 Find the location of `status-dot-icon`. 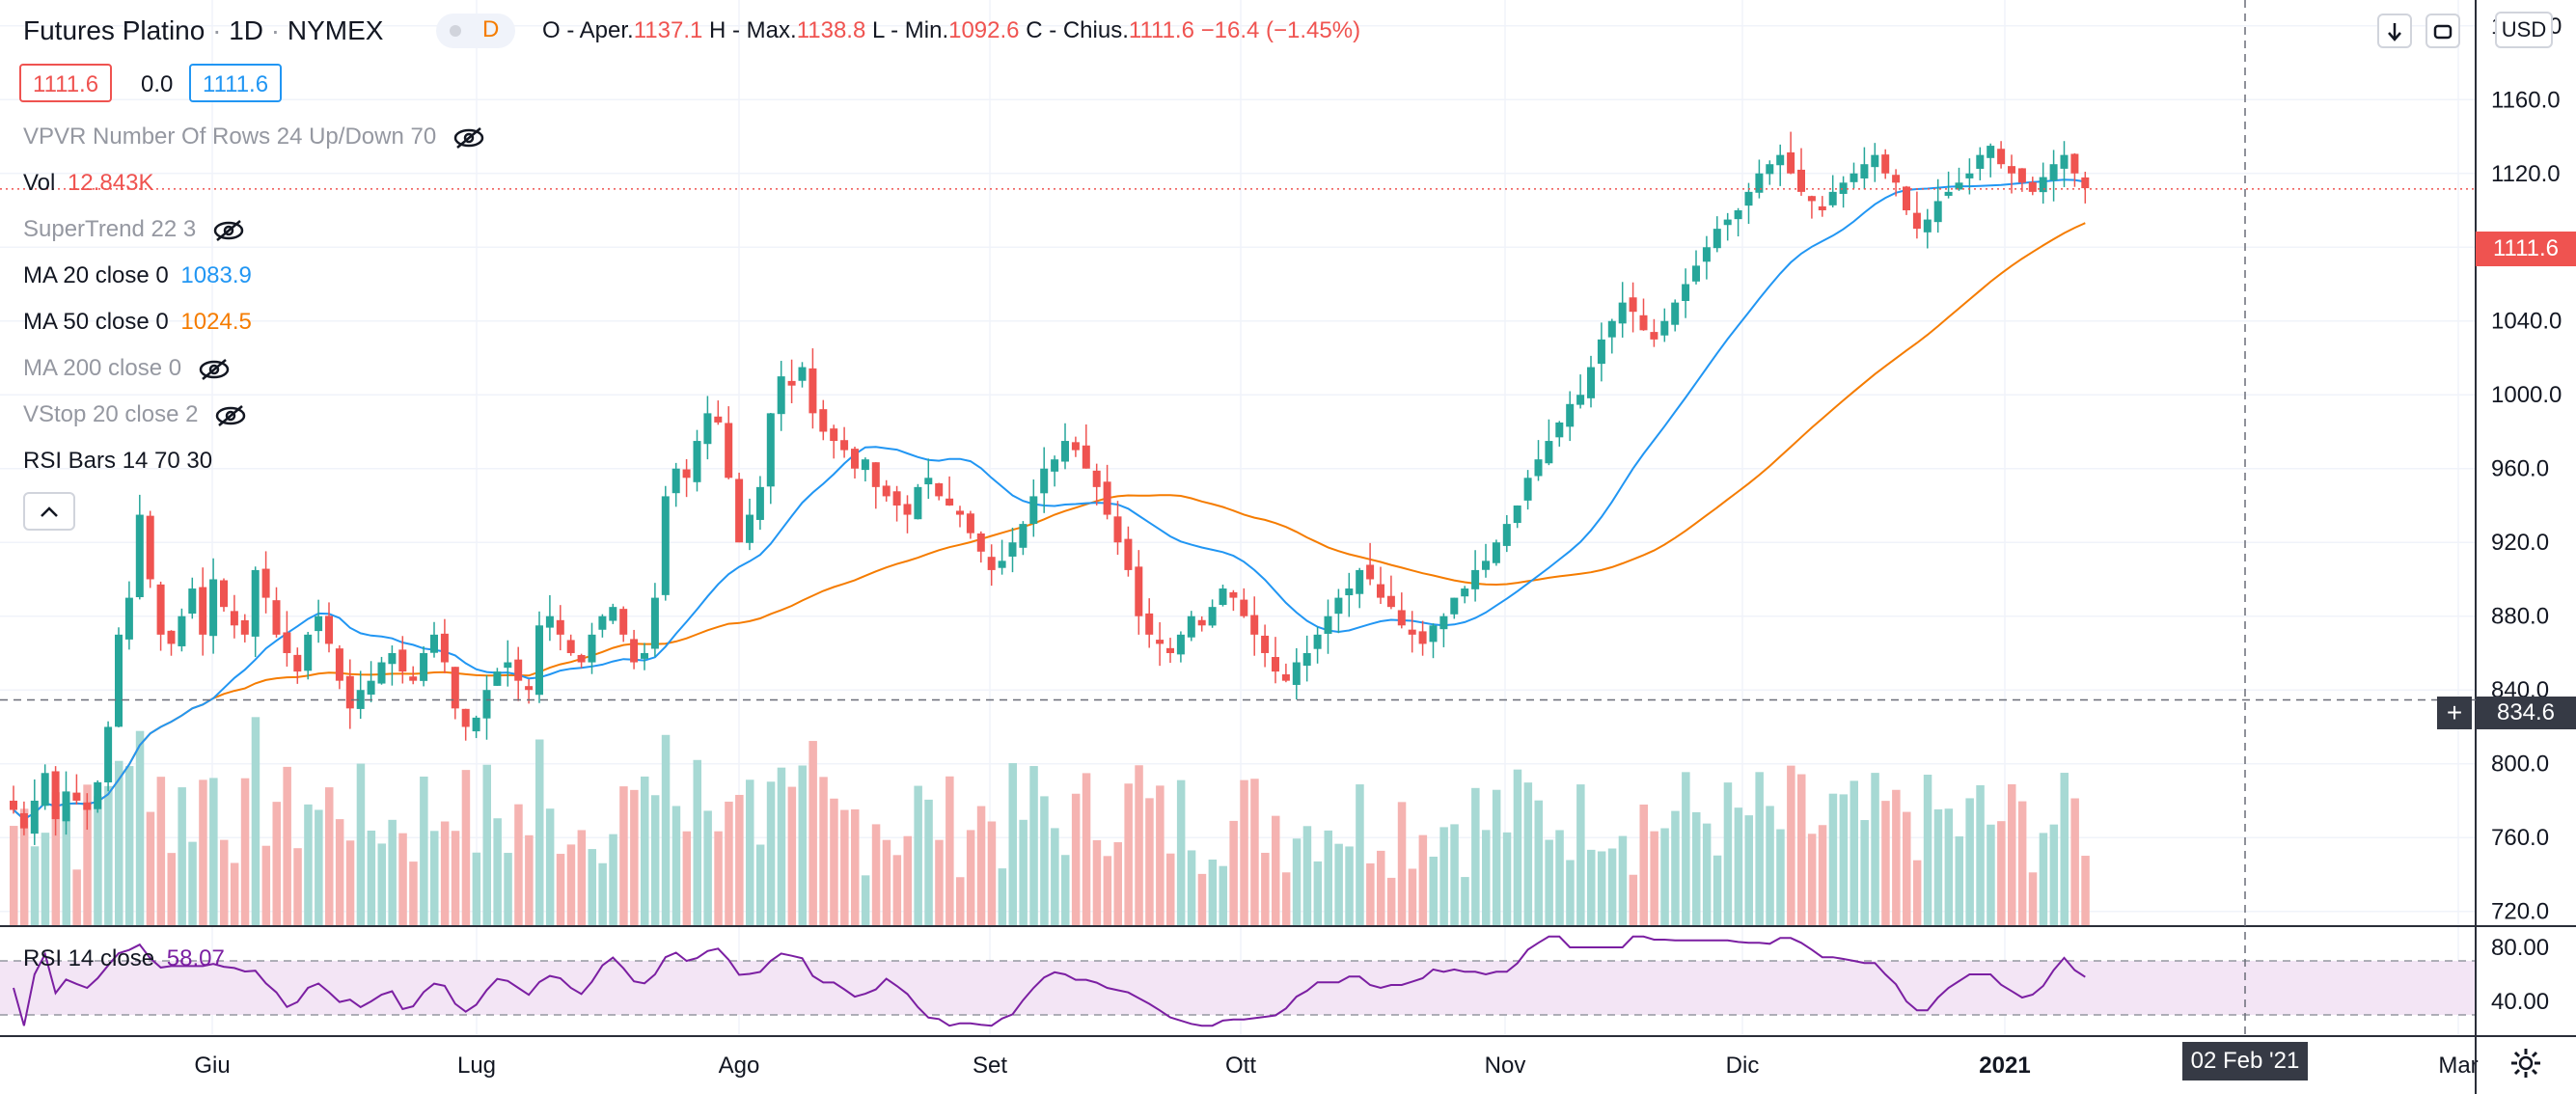

status-dot-icon is located at coordinates (456, 31).